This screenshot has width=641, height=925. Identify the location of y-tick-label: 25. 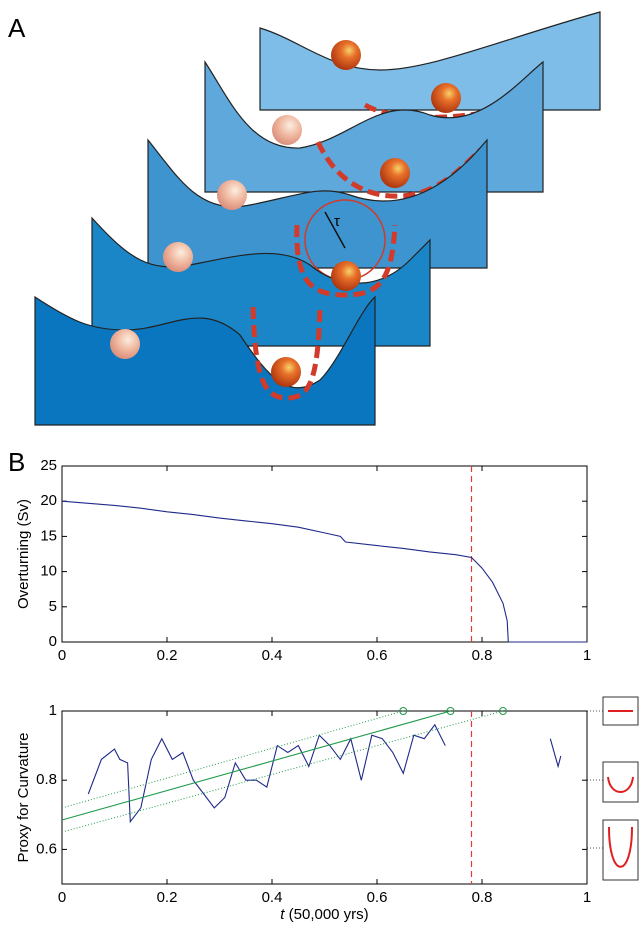
(48, 465).